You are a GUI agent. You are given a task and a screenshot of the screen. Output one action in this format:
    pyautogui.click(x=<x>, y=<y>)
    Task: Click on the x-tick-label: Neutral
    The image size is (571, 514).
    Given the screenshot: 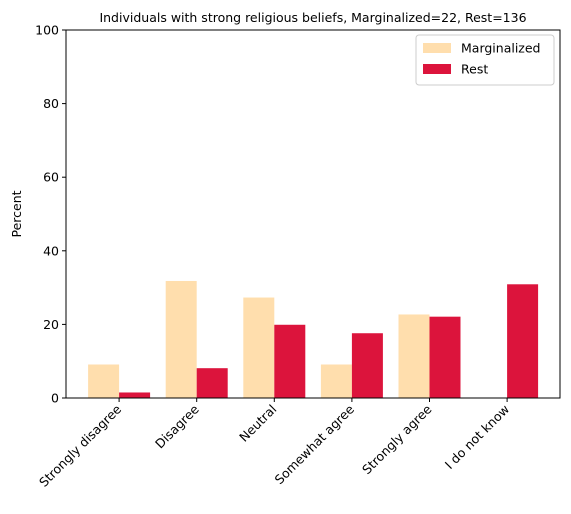 What is the action you would take?
    pyautogui.click(x=257, y=423)
    